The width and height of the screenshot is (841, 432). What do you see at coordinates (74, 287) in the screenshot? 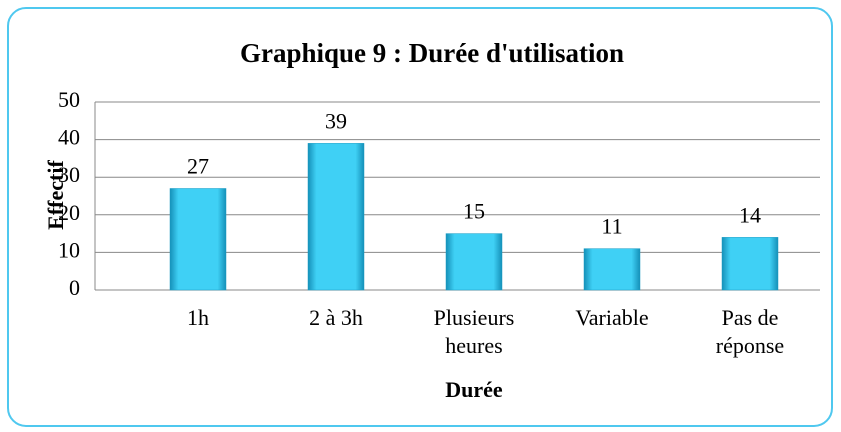
I see `y-tick-label: 0` at bounding box center [74, 287].